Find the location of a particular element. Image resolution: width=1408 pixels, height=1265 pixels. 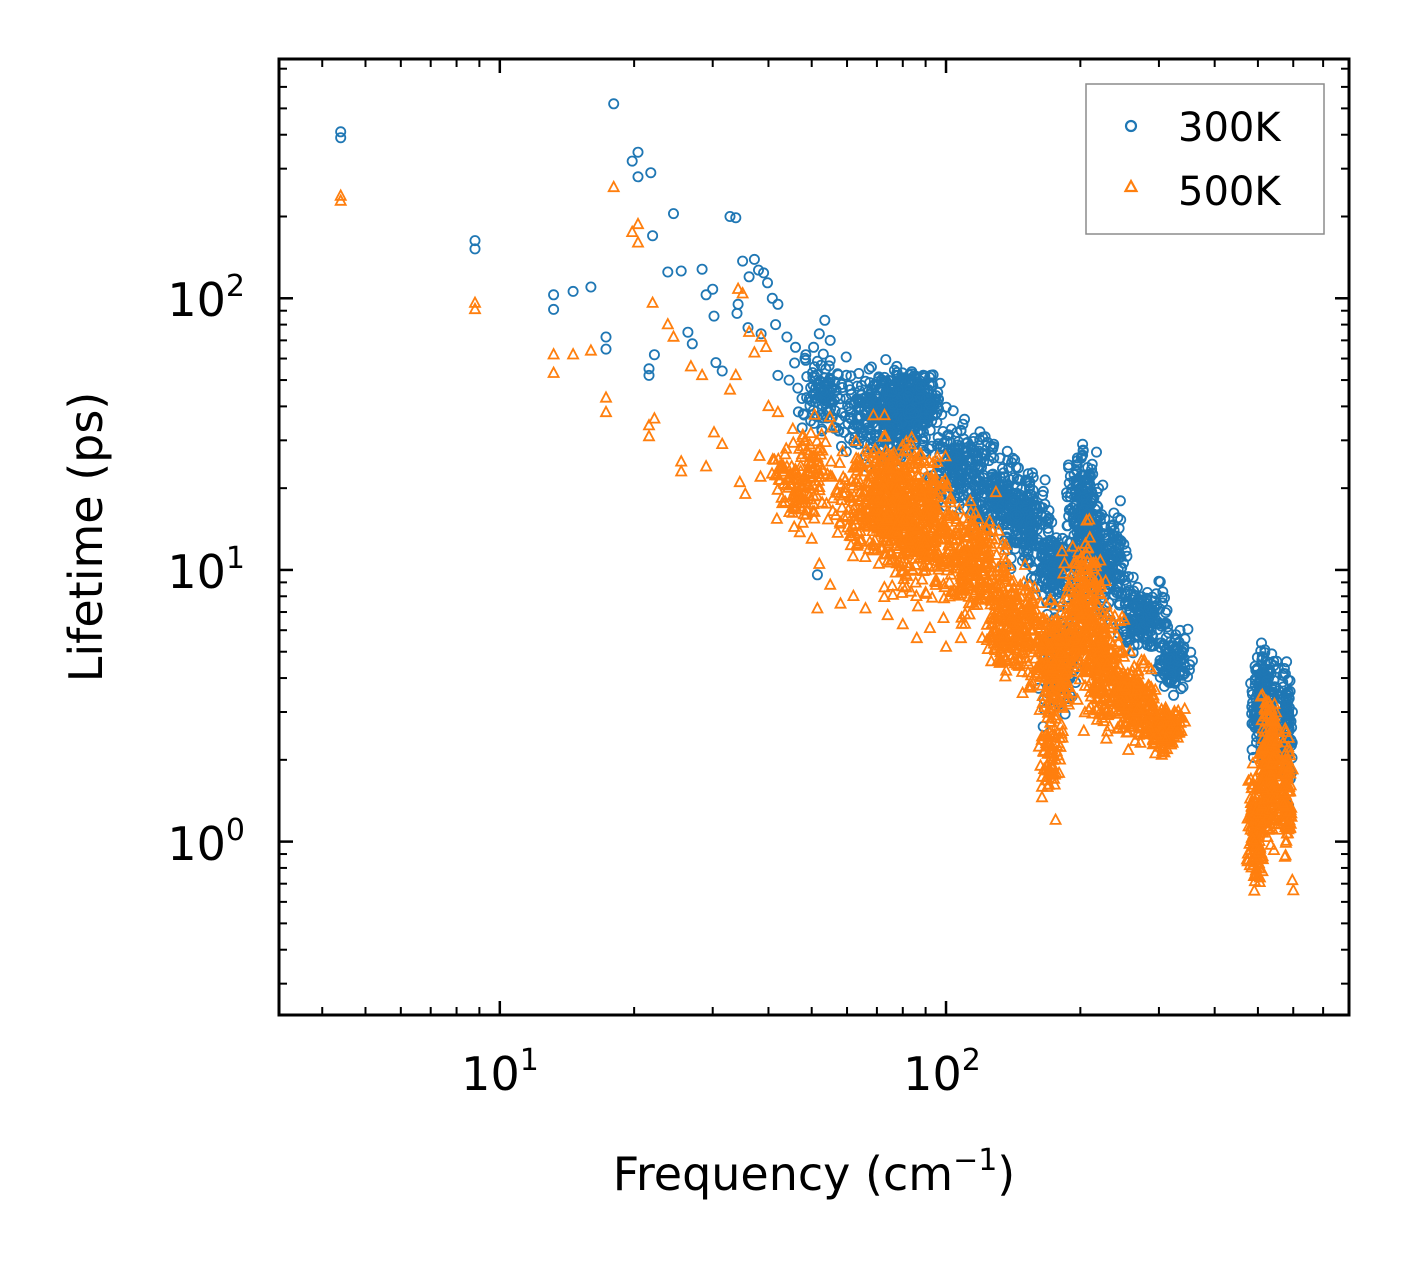

point-300k-1957 is located at coordinates (1120, 501).